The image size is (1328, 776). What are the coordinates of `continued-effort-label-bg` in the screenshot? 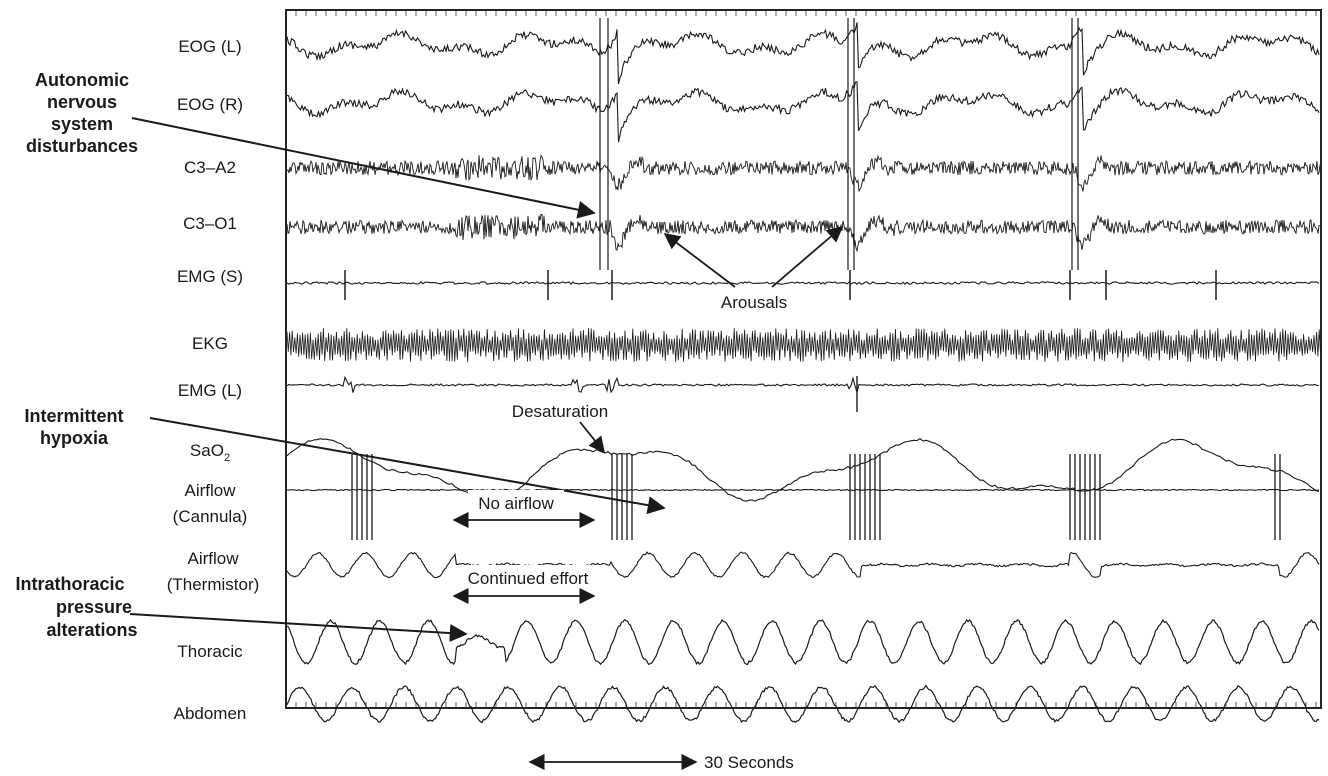 It's located at (528, 578).